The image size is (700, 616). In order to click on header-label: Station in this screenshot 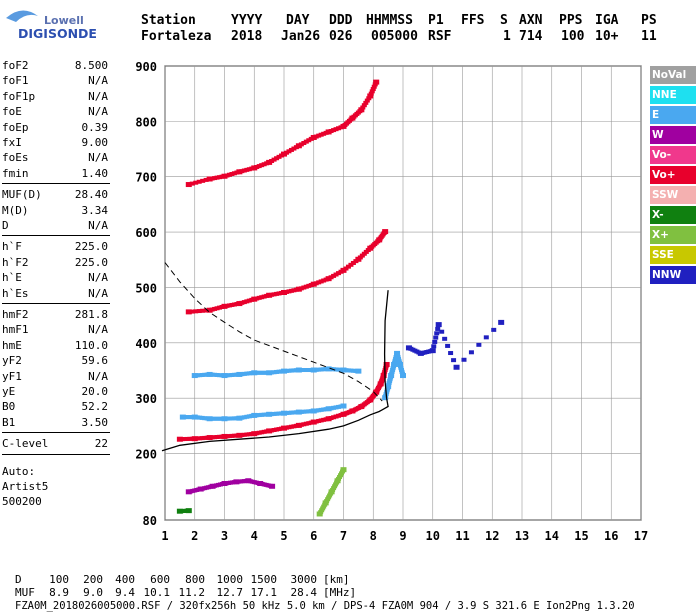, I will do `click(168, 20)`.